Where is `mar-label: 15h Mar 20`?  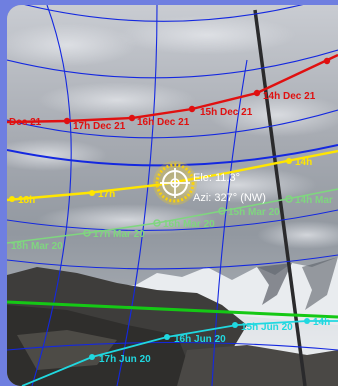 mar-label: 15h Mar 20 is located at coordinates (254, 212).